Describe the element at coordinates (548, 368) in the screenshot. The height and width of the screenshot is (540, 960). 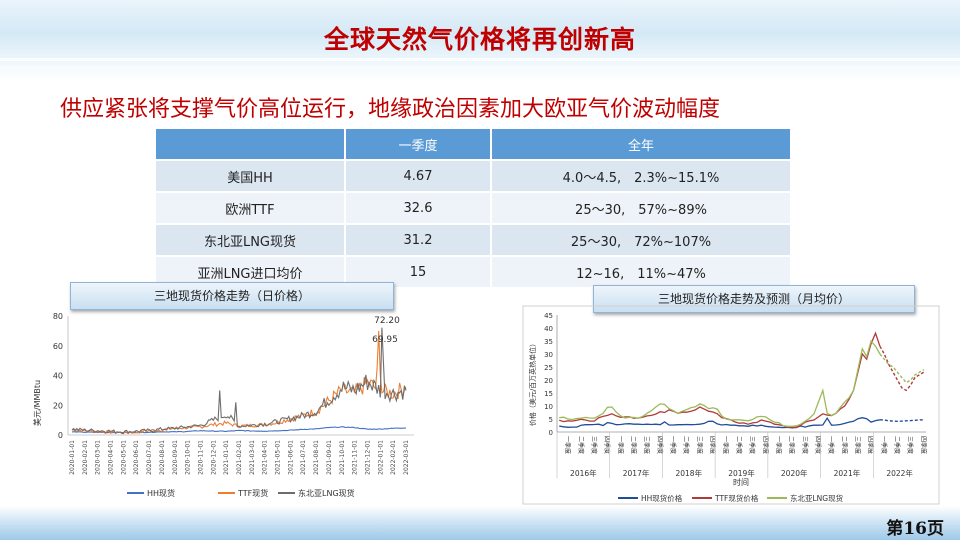
I see `y-tick-label: 25` at that location.